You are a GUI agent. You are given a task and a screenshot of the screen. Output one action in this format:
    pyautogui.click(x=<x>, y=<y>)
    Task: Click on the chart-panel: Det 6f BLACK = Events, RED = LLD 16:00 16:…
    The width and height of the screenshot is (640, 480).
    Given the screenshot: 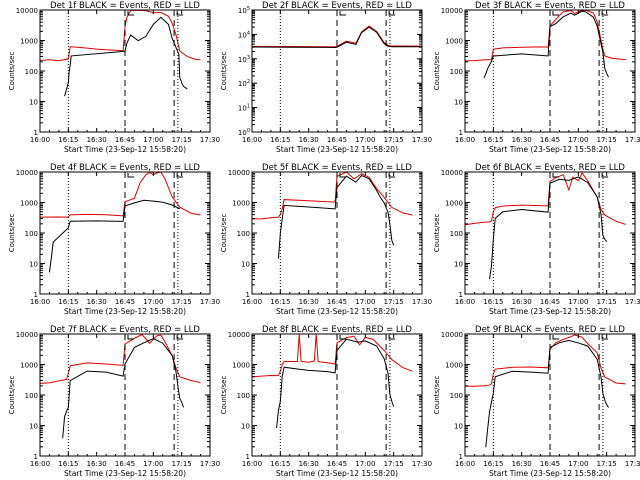 What is the action you would take?
    pyautogui.click(x=536, y=239)
    